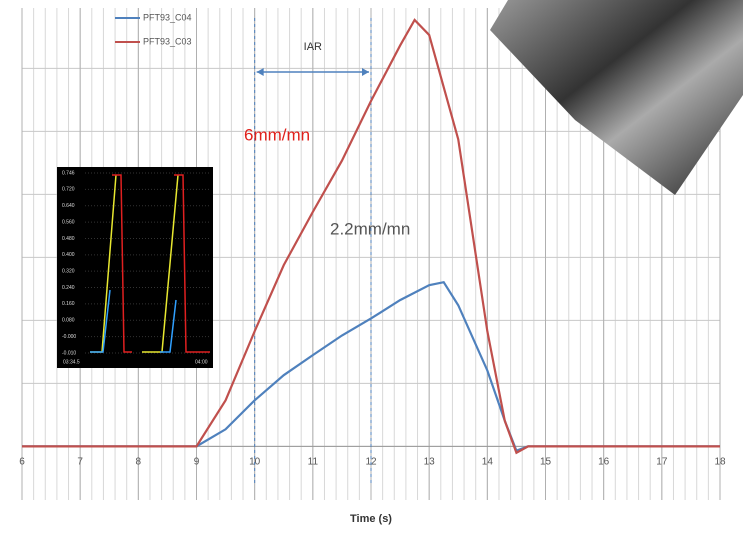 The image size is (743, 539). I want to click on legend-label: PFT93_C03, so click(167, 41).